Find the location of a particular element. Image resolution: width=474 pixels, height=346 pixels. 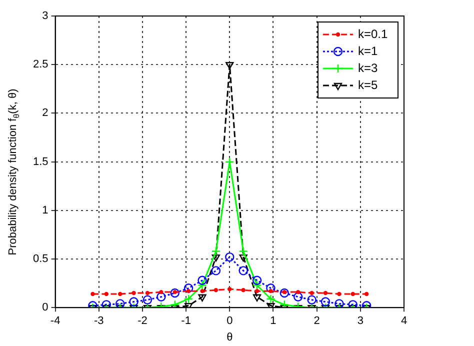

y-tick-label: 0 is located at coordinates (45, 308).